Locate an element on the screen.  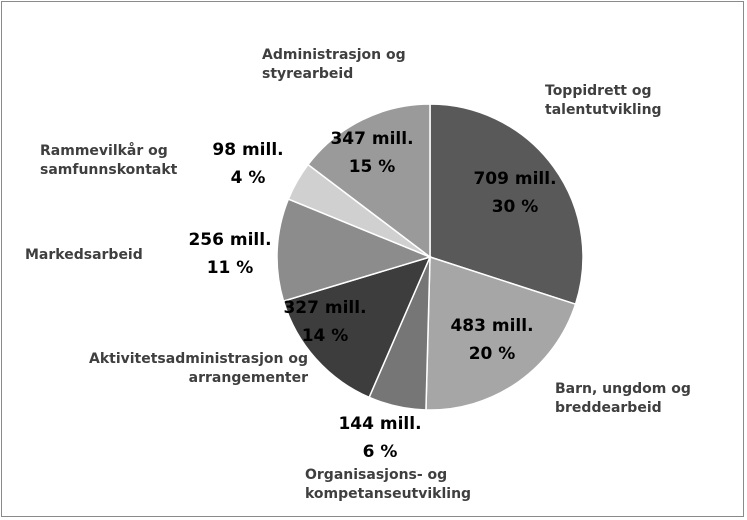
share-label: 6 % is located at coordinates (380, 452).